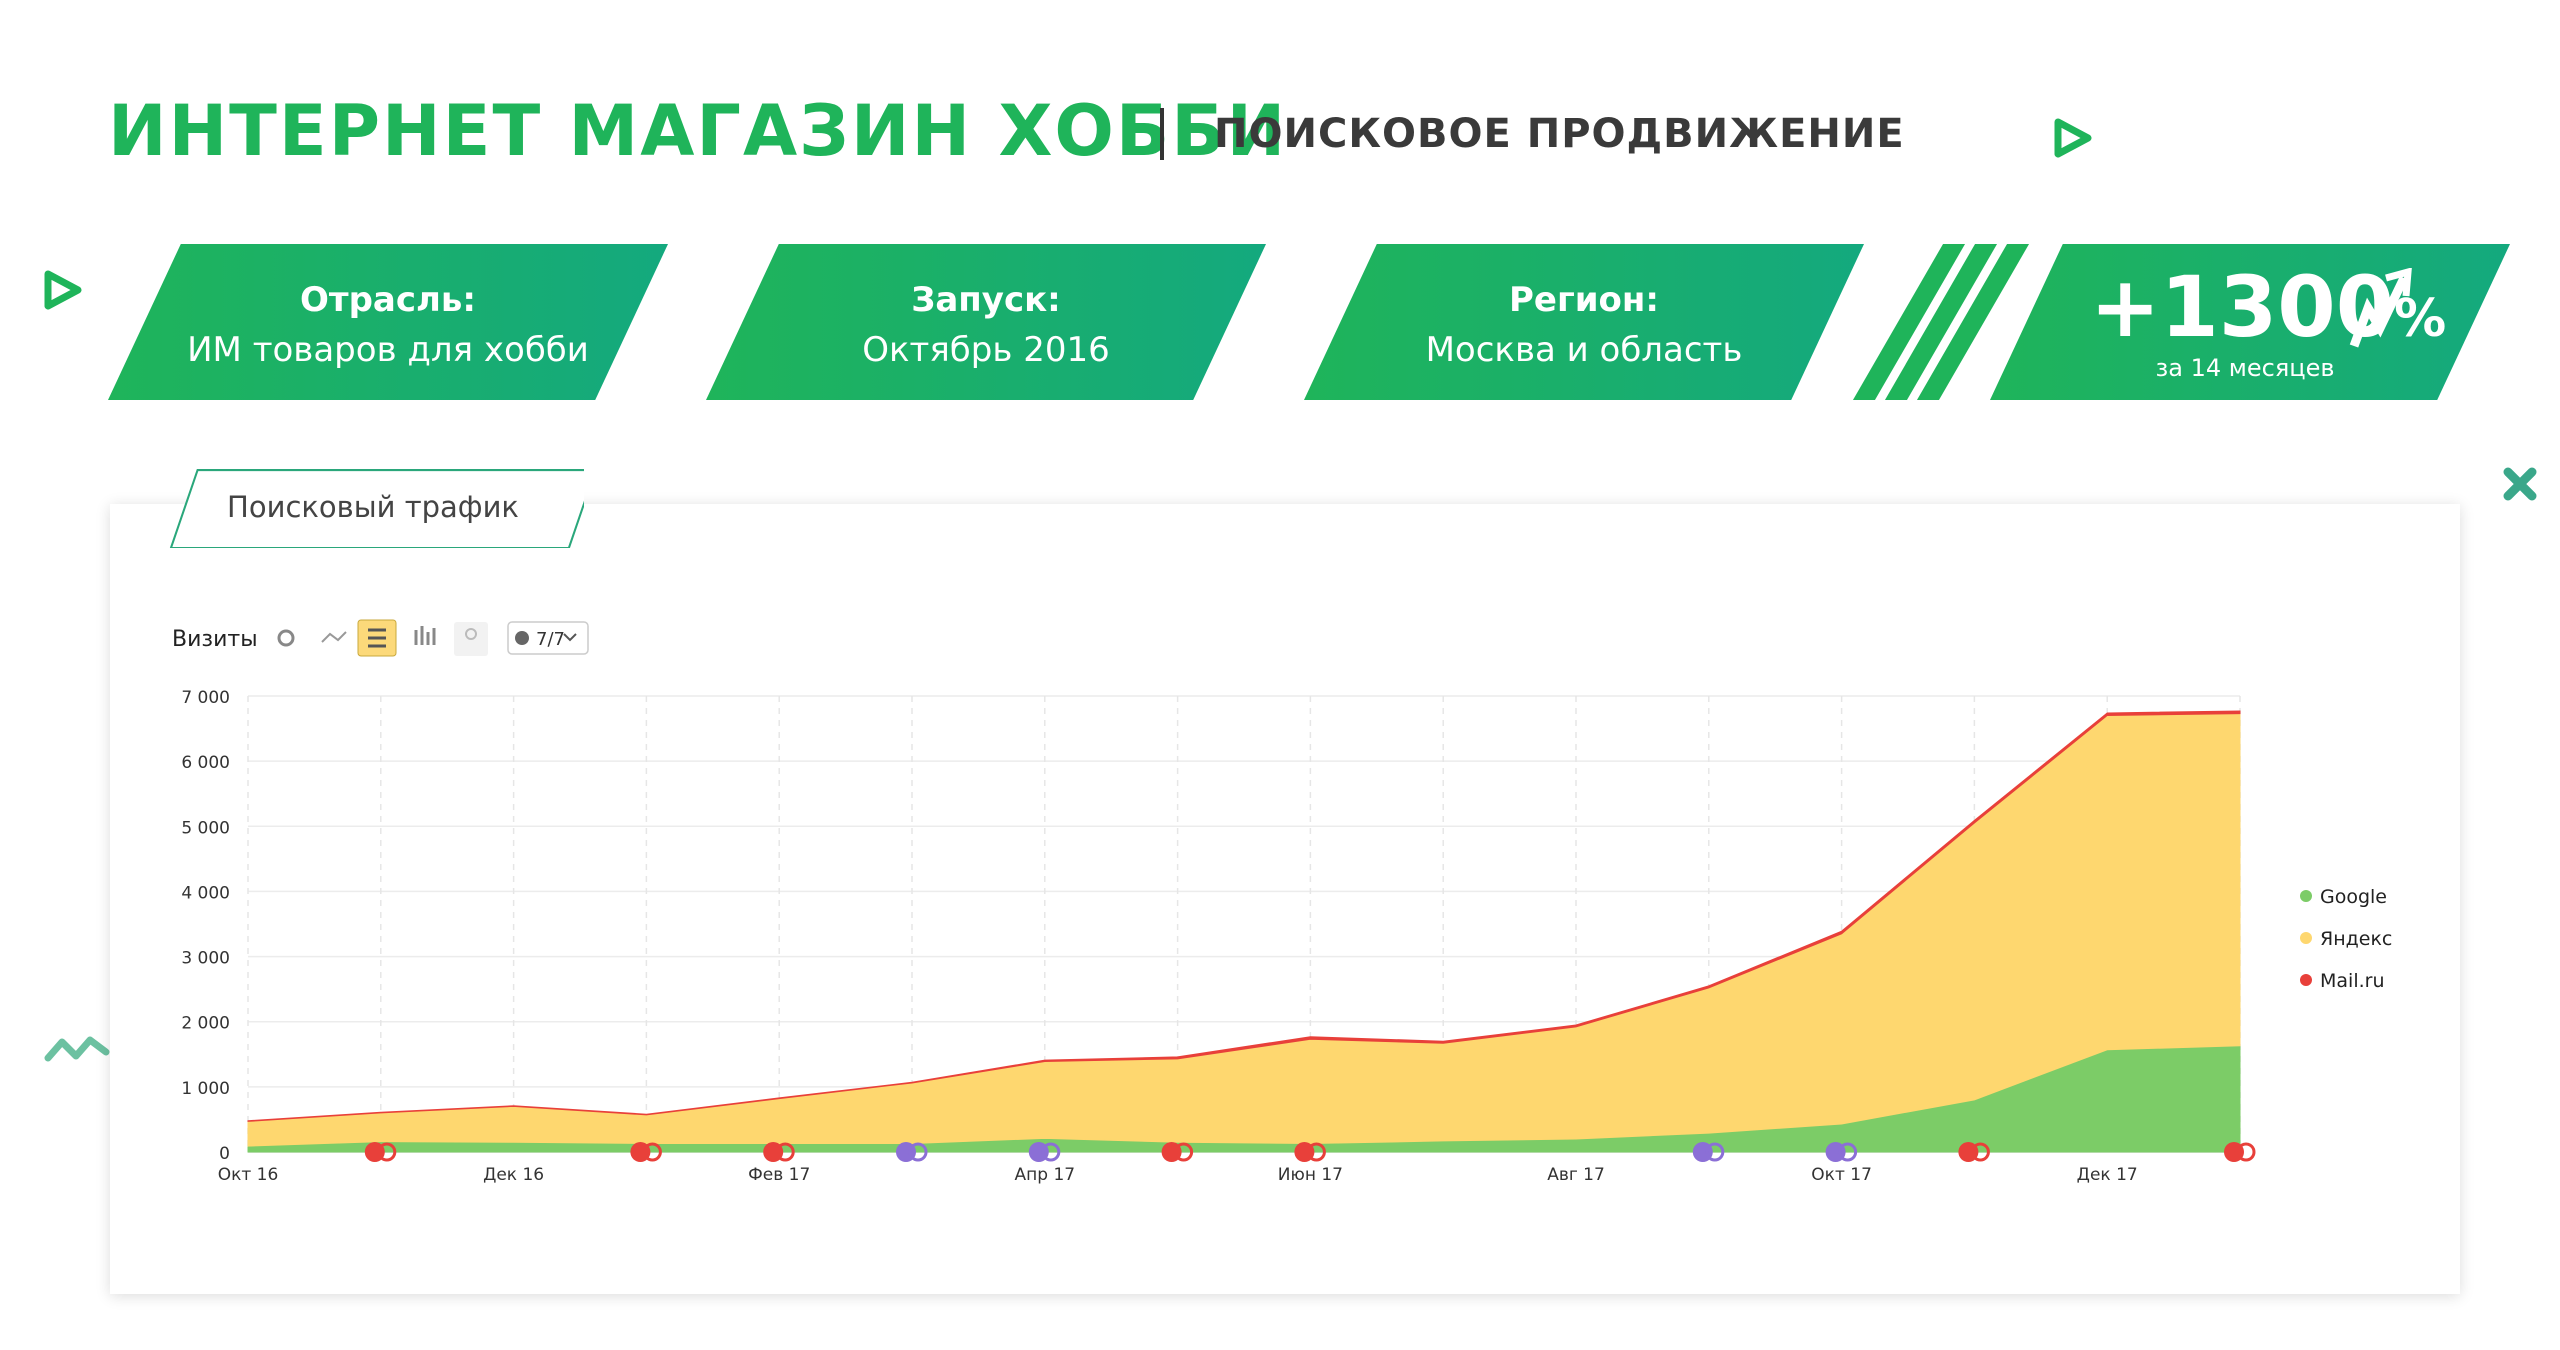 This screenshot has width=2560, height=1350. What do you see at coordinates (388, 322) in the screenshot?
I see `industry-card: Отрасль: ИМ товаров для хобби` at bounding box center [388, 322].